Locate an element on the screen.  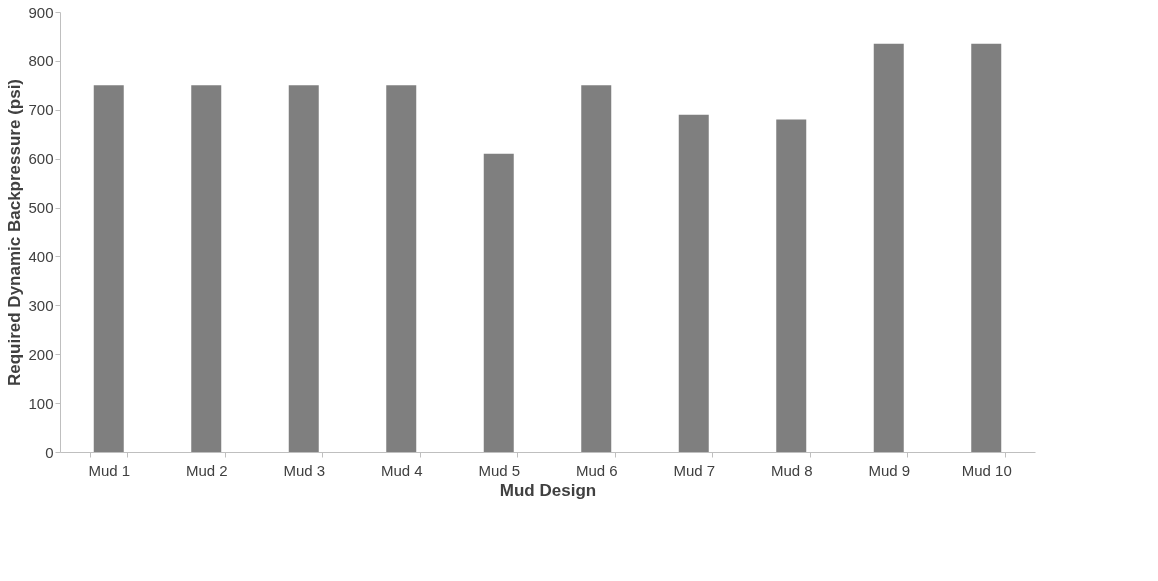
y-axis-title: Required Dynamic Backpressure (psi) is located at coordinates (15, 232).